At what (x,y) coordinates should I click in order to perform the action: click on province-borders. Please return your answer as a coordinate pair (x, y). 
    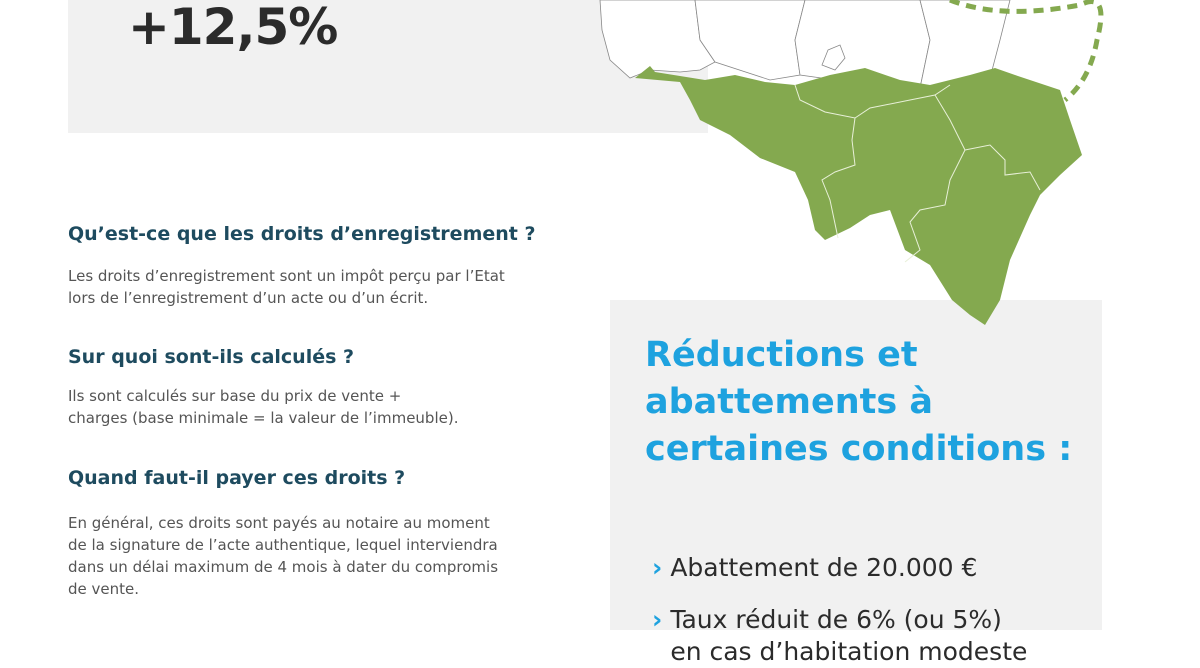
    Looking at the image, I should click on (917, 173).